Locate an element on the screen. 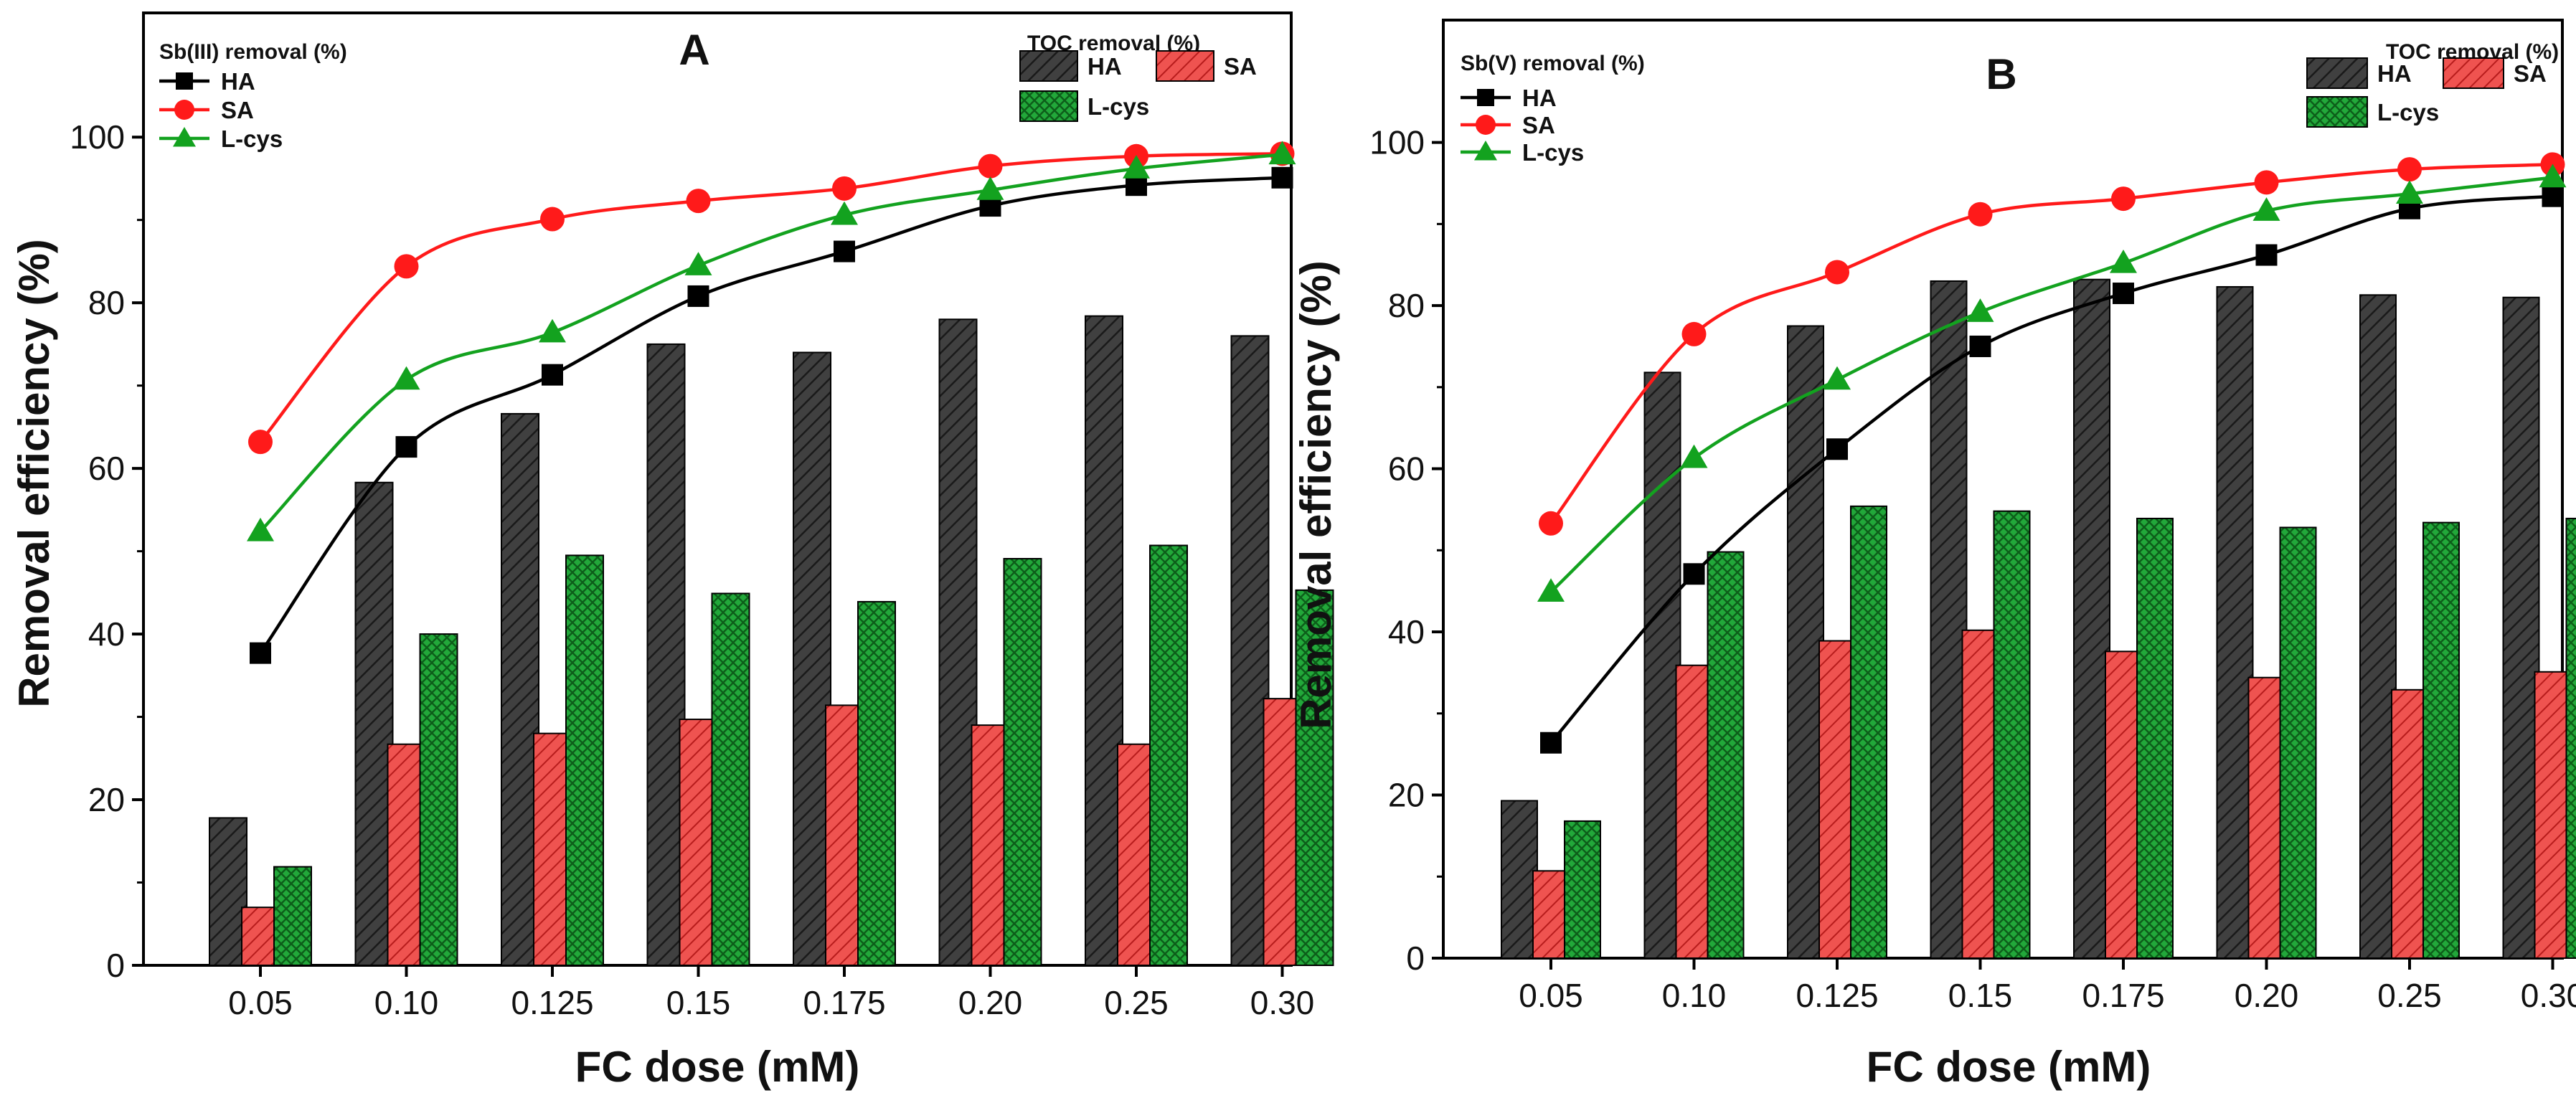  y-ticks: 0 20 40 60 80 100 is located at coordinates (1406, 550).